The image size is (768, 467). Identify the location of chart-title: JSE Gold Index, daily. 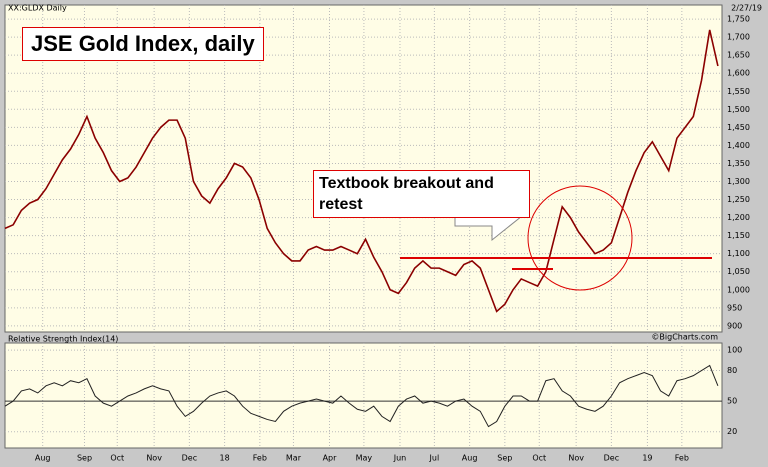
(143, 44).